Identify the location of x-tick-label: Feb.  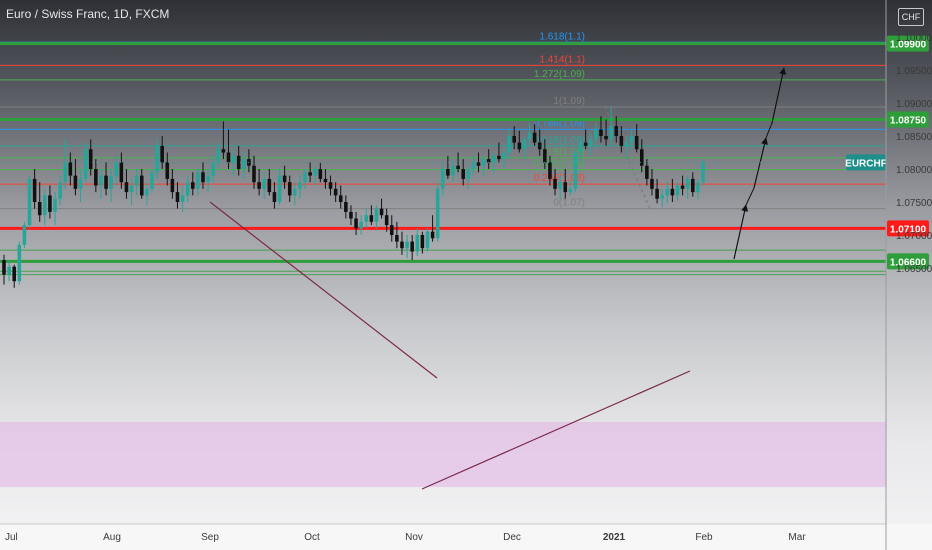
(704, 537).